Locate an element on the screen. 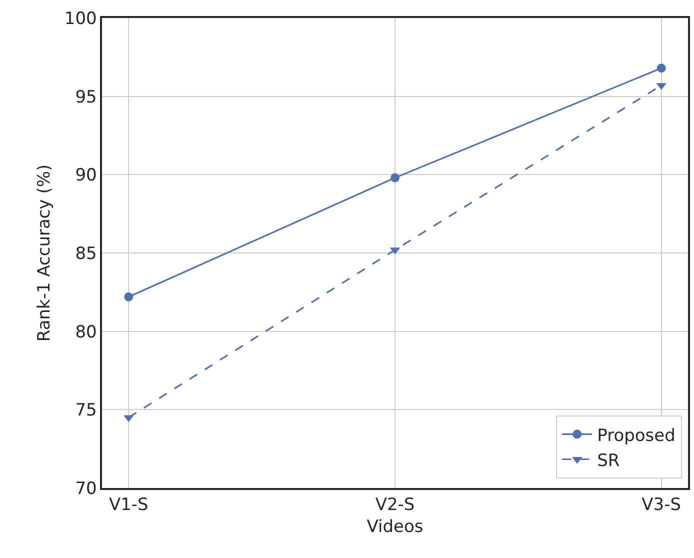 The height and width of the screenshot is (558, 694). legend-label: SR is located at coordinates (608, 460).